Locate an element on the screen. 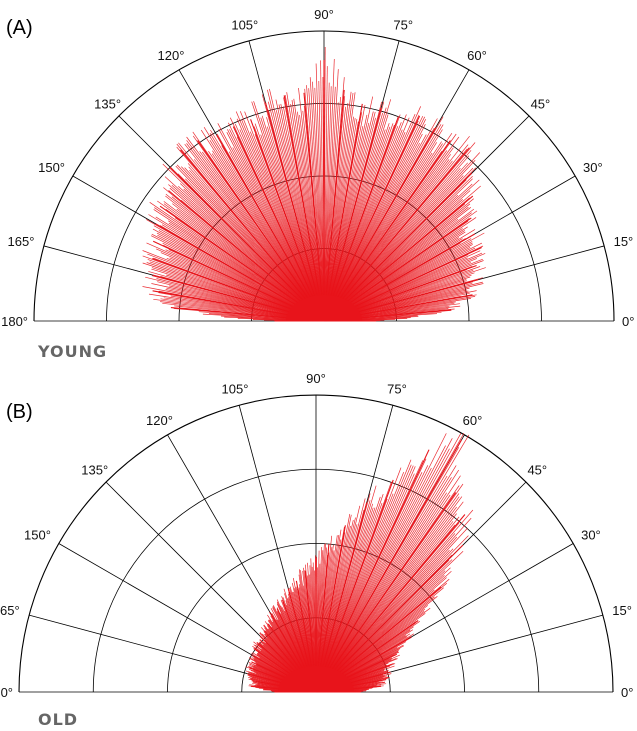 This screenshot has width=637, height=731. panel-a-label: (A) is located at coordinates (19, 28).